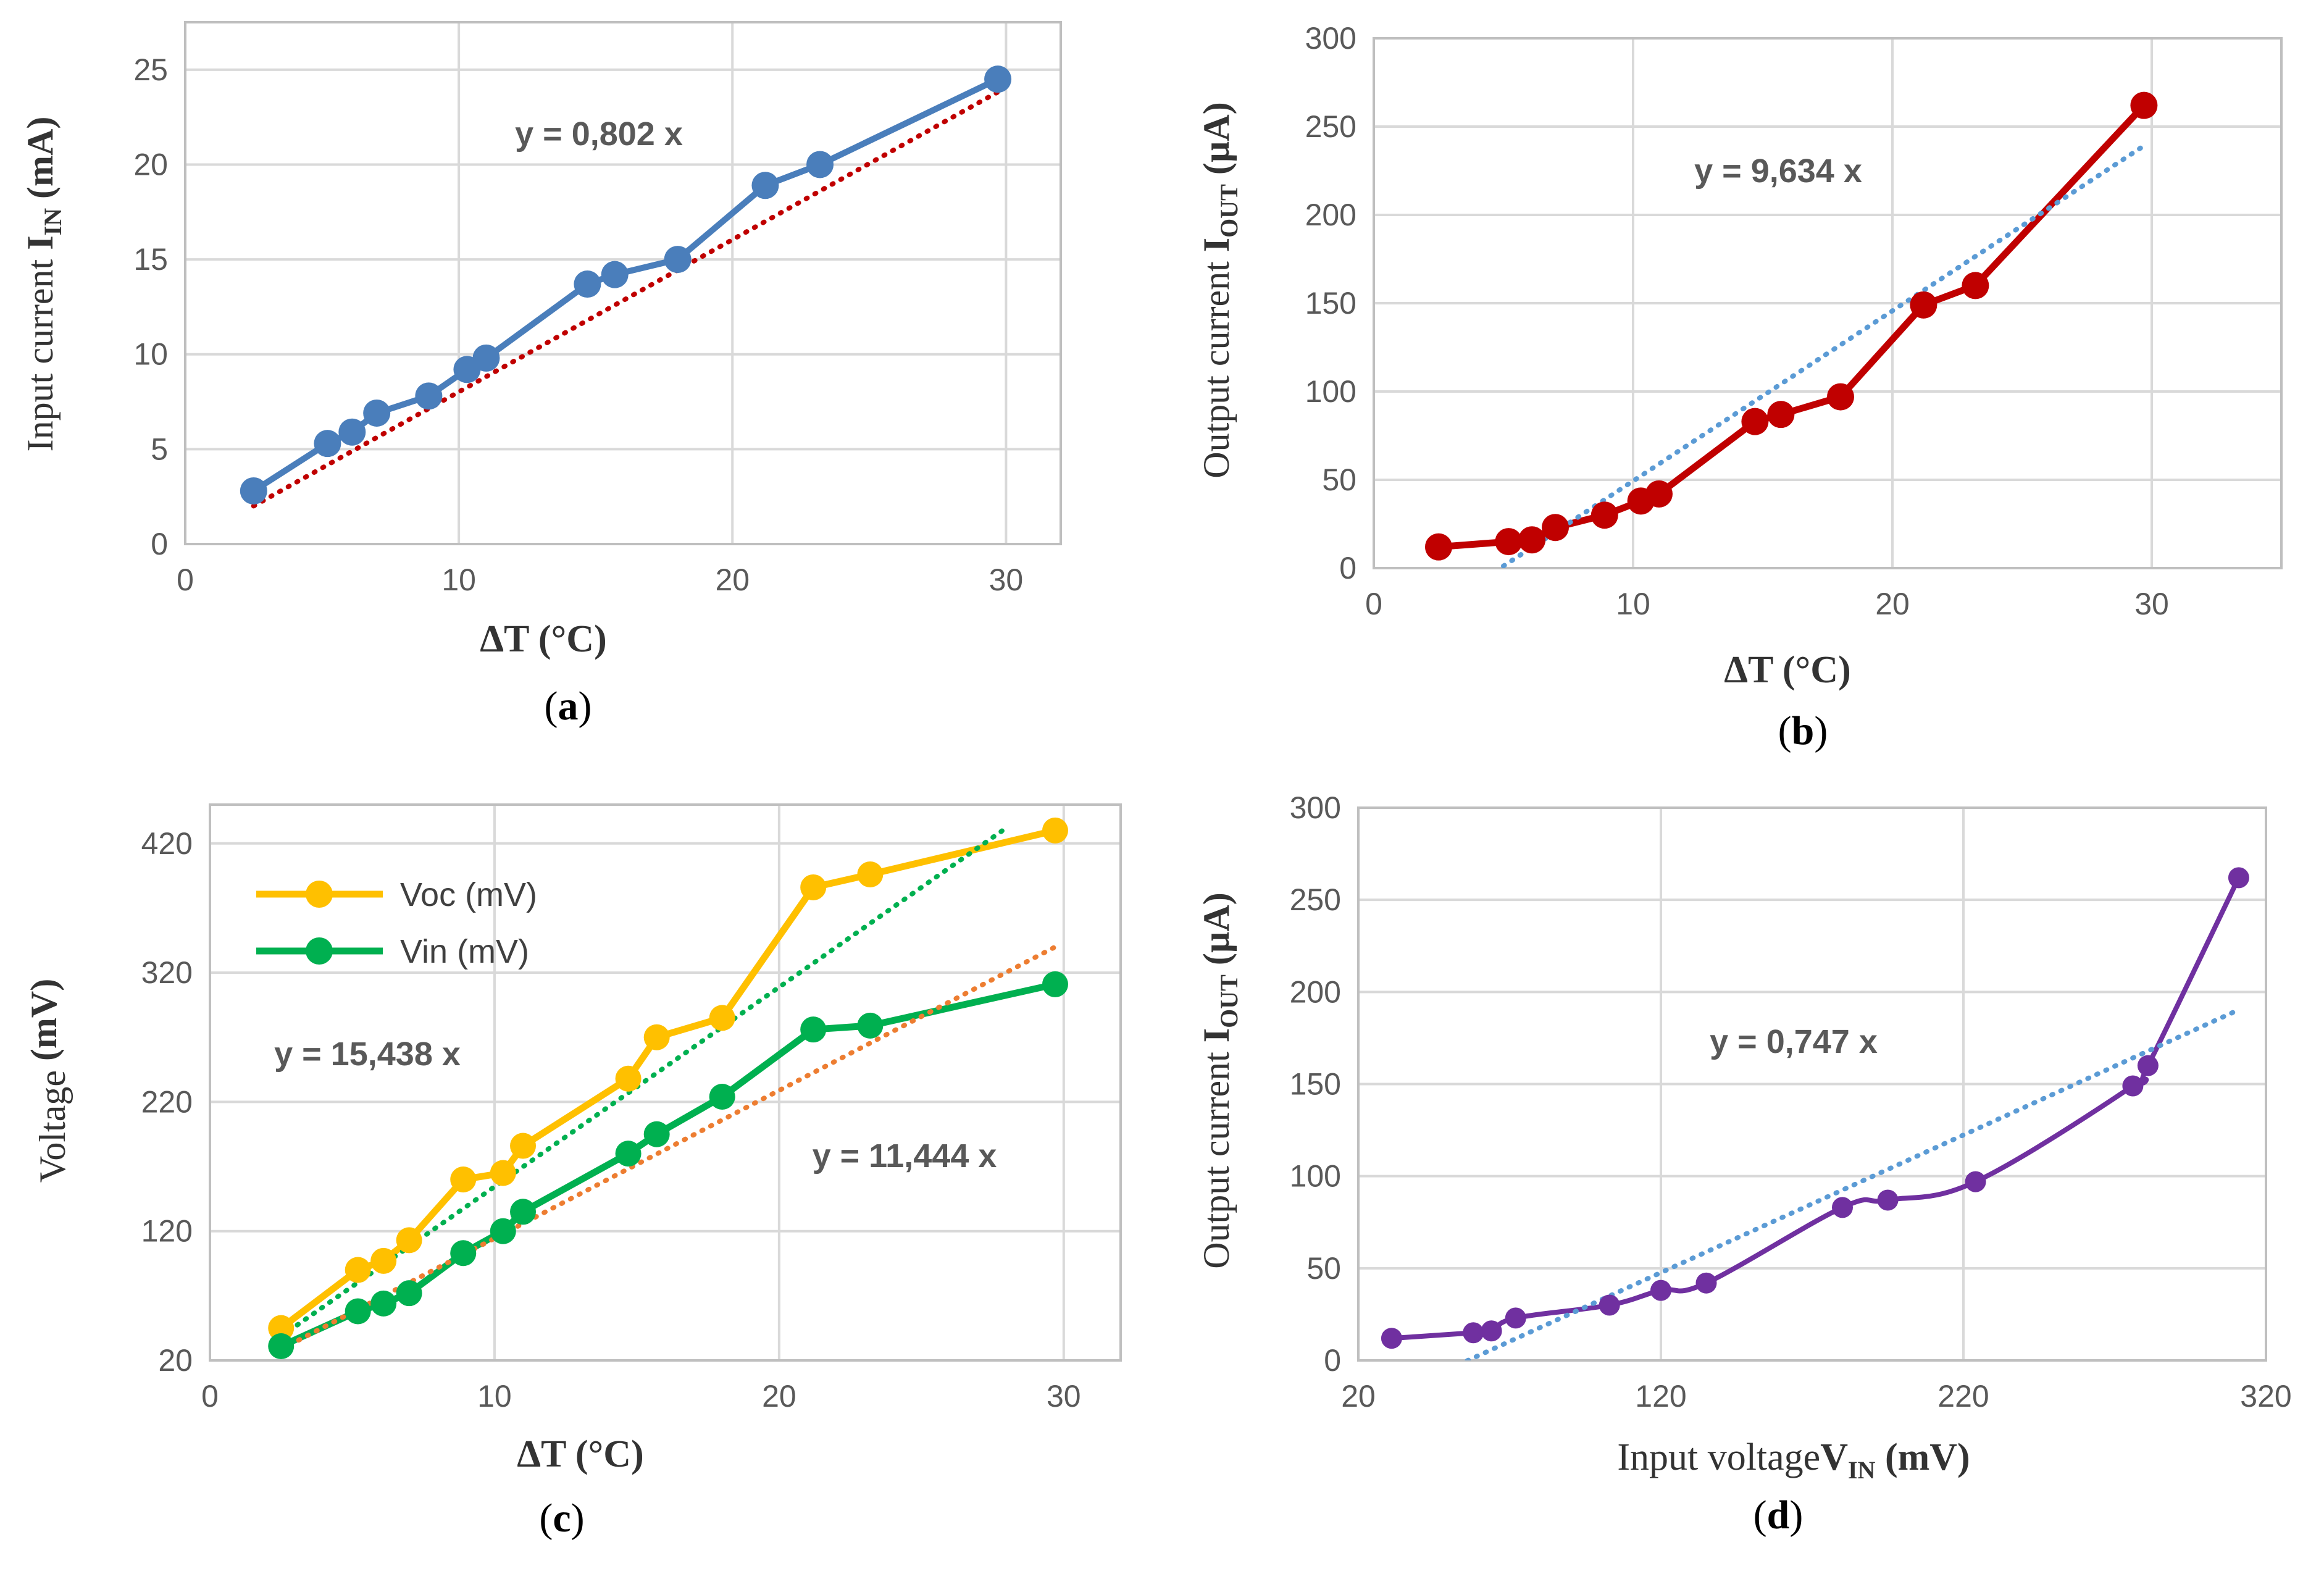 This screenshot has height=1579, width=2324. What do you see at coordinates (1862, 1470) in the screenshot?
I see `x-axis-title-sub: IN` at bounding box center [1862, 1470].